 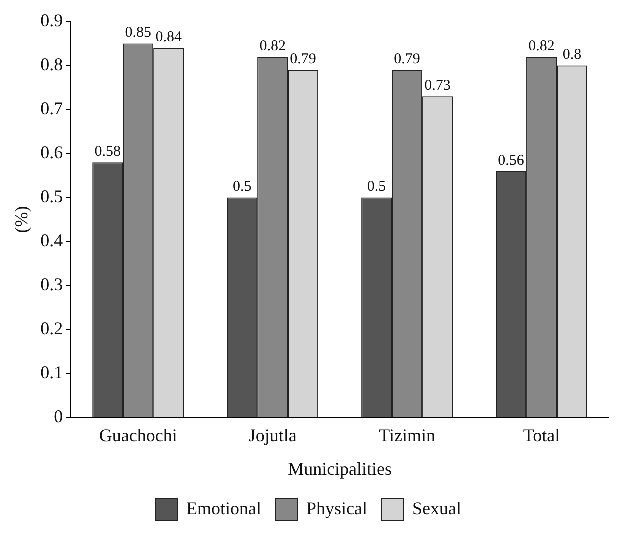 I want to click on y-tick-label: 0.8, so click(x=52, y=64).